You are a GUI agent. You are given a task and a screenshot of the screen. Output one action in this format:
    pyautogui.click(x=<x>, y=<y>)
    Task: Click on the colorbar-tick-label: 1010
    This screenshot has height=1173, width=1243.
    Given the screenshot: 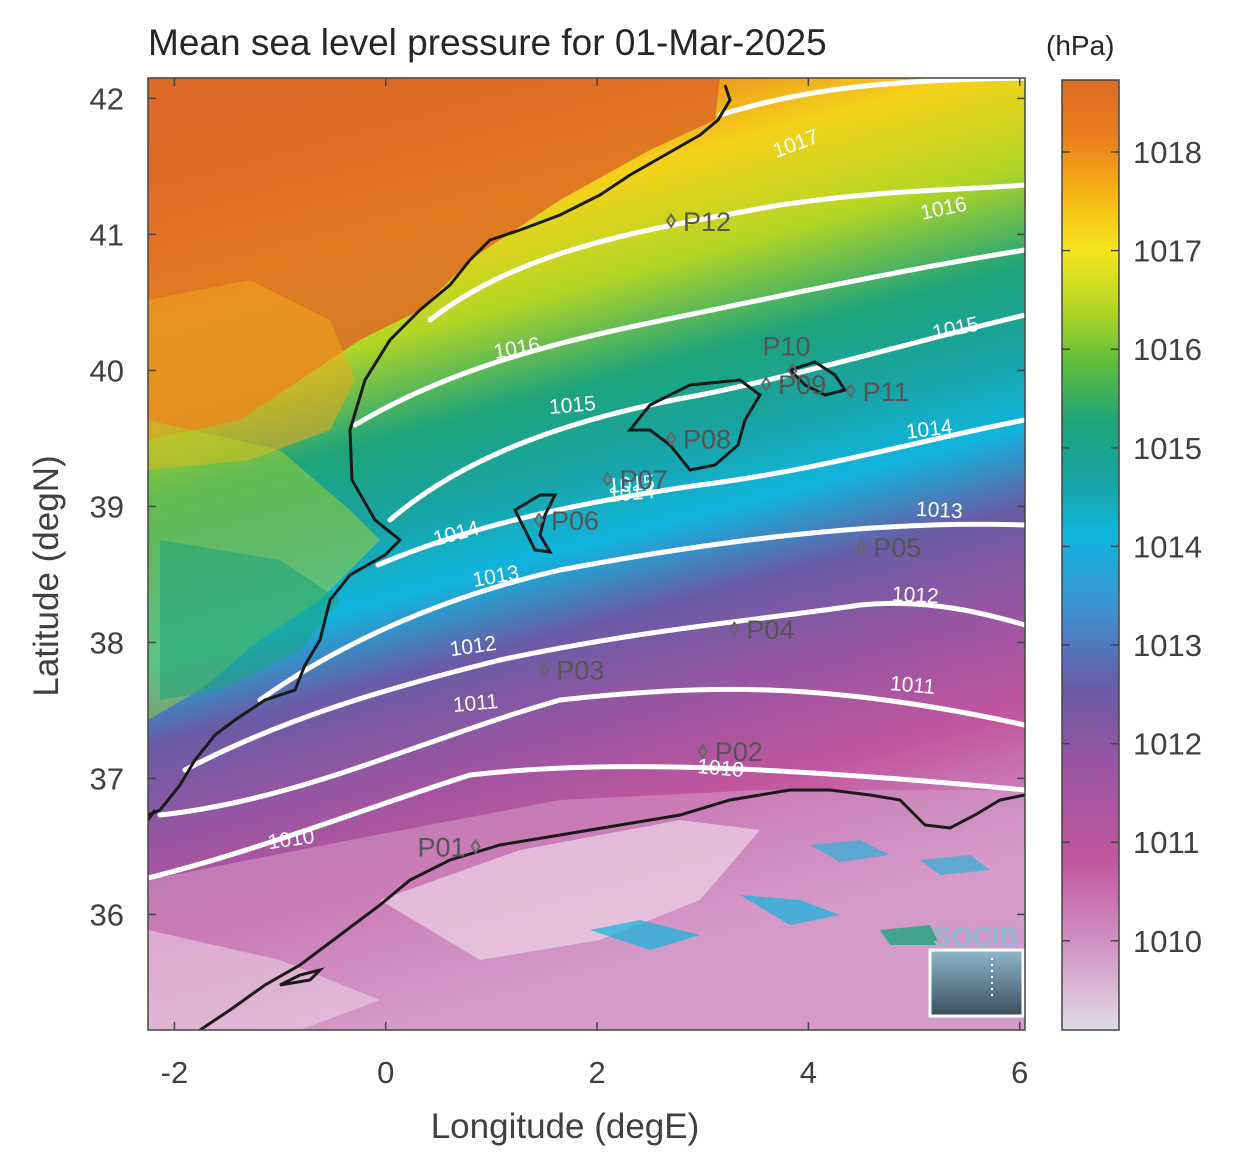 What is the action you would take?
    pyautogui.click(x=1167, y=941)
    